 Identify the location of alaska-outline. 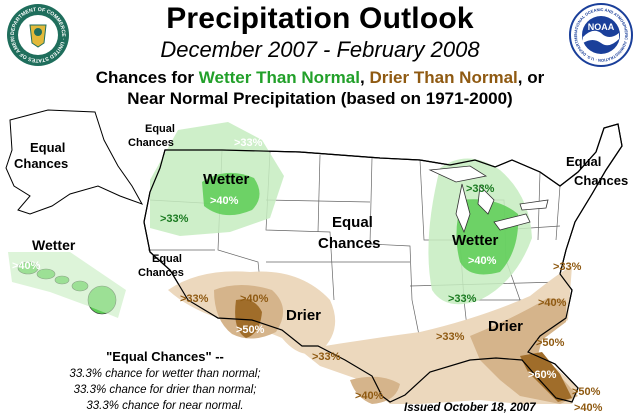
(74, 162).